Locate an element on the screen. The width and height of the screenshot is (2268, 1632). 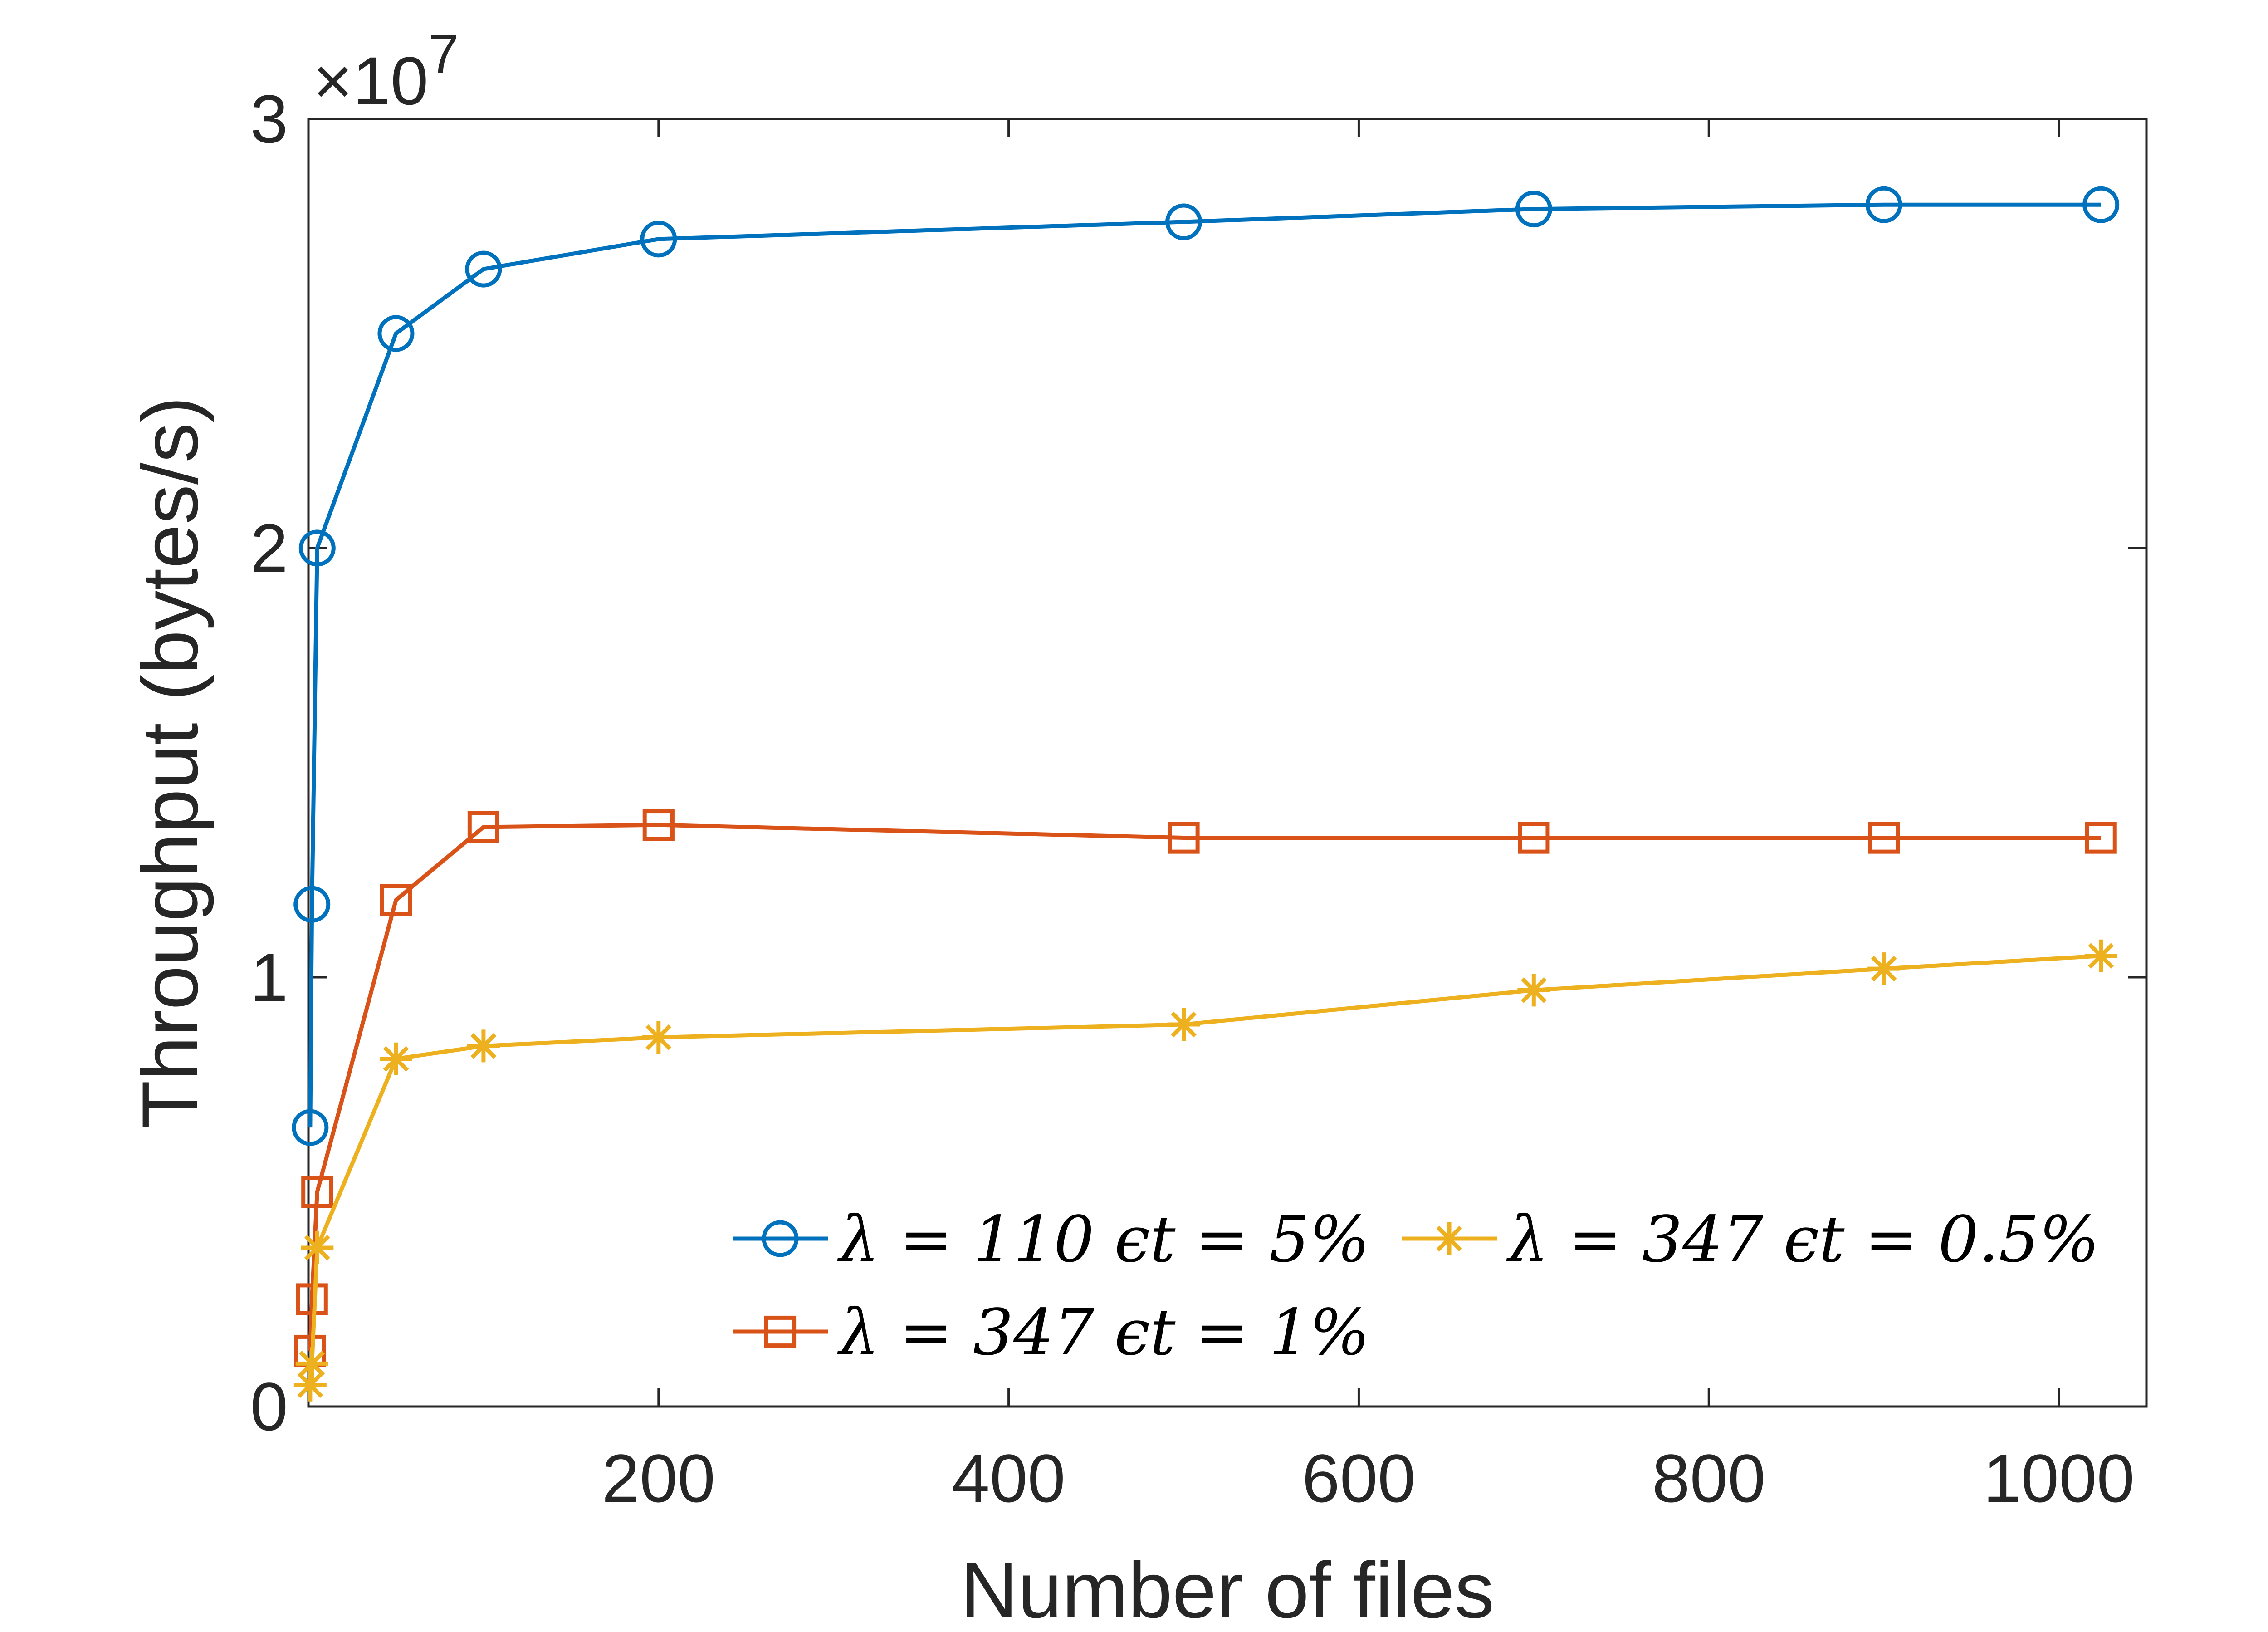
y-exponent-power: 7 is located at coordinates (443, 54).